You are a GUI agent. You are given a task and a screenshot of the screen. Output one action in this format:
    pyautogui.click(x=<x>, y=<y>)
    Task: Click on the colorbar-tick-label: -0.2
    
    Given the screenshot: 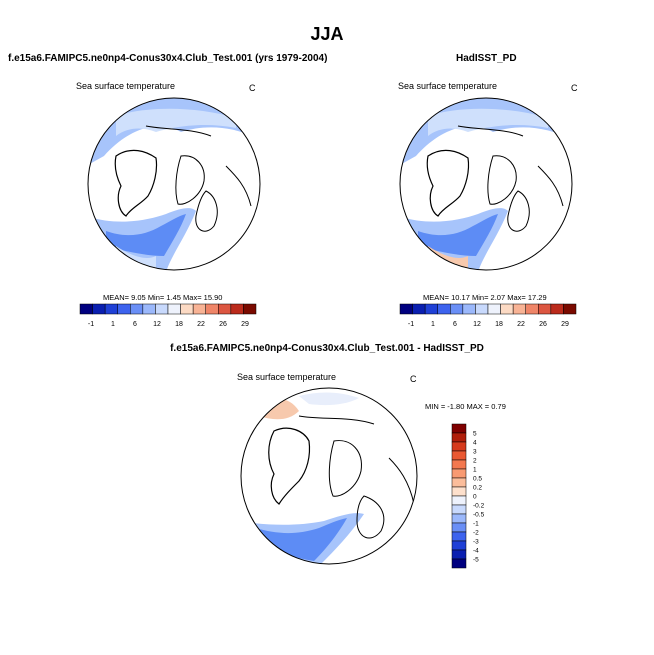 What is the action you would take?
    pyautogui.click(x=479, y=506)
    